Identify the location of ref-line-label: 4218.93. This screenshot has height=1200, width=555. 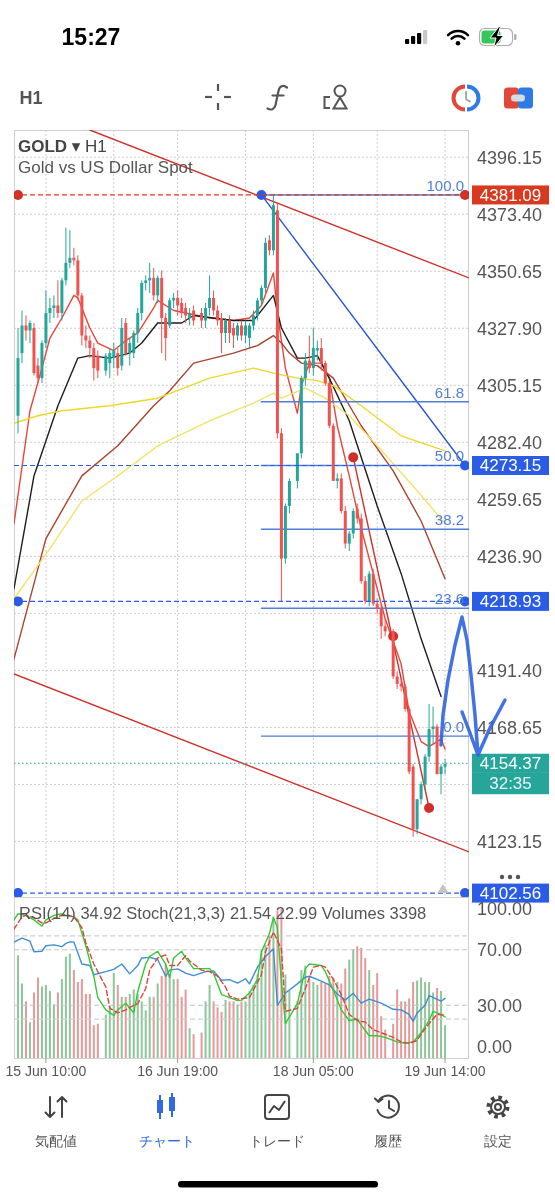
(510, 602).